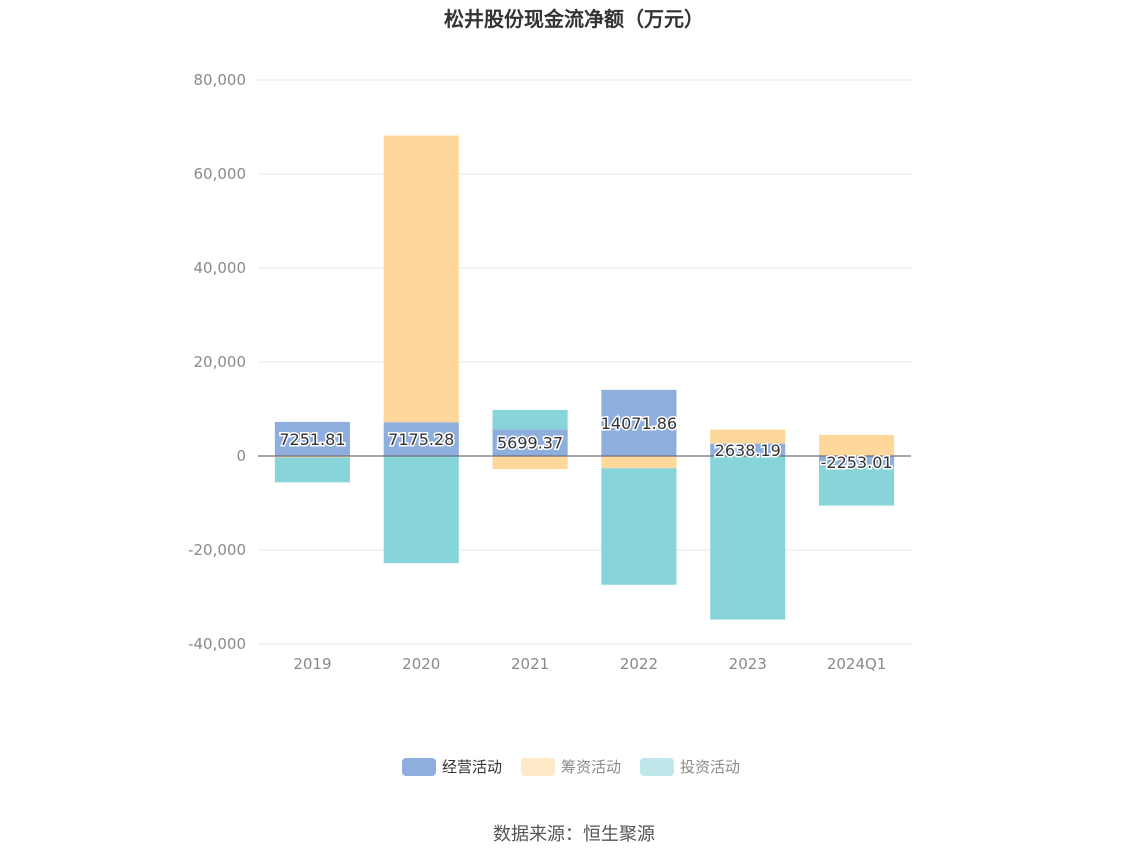 The image size is (1148, 859). I want to click on x-tick-label: 2020, so click(421, 664).